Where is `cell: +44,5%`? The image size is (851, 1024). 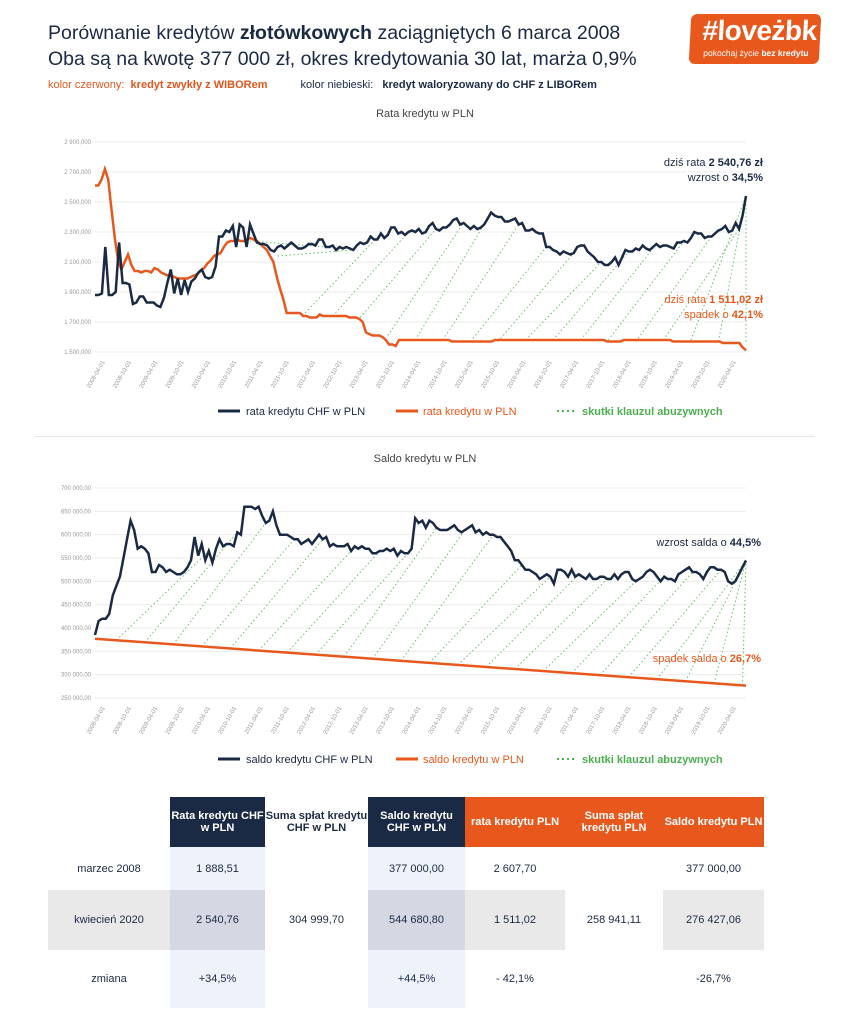
cell: +44,5% is located at coordinates (416, 979).